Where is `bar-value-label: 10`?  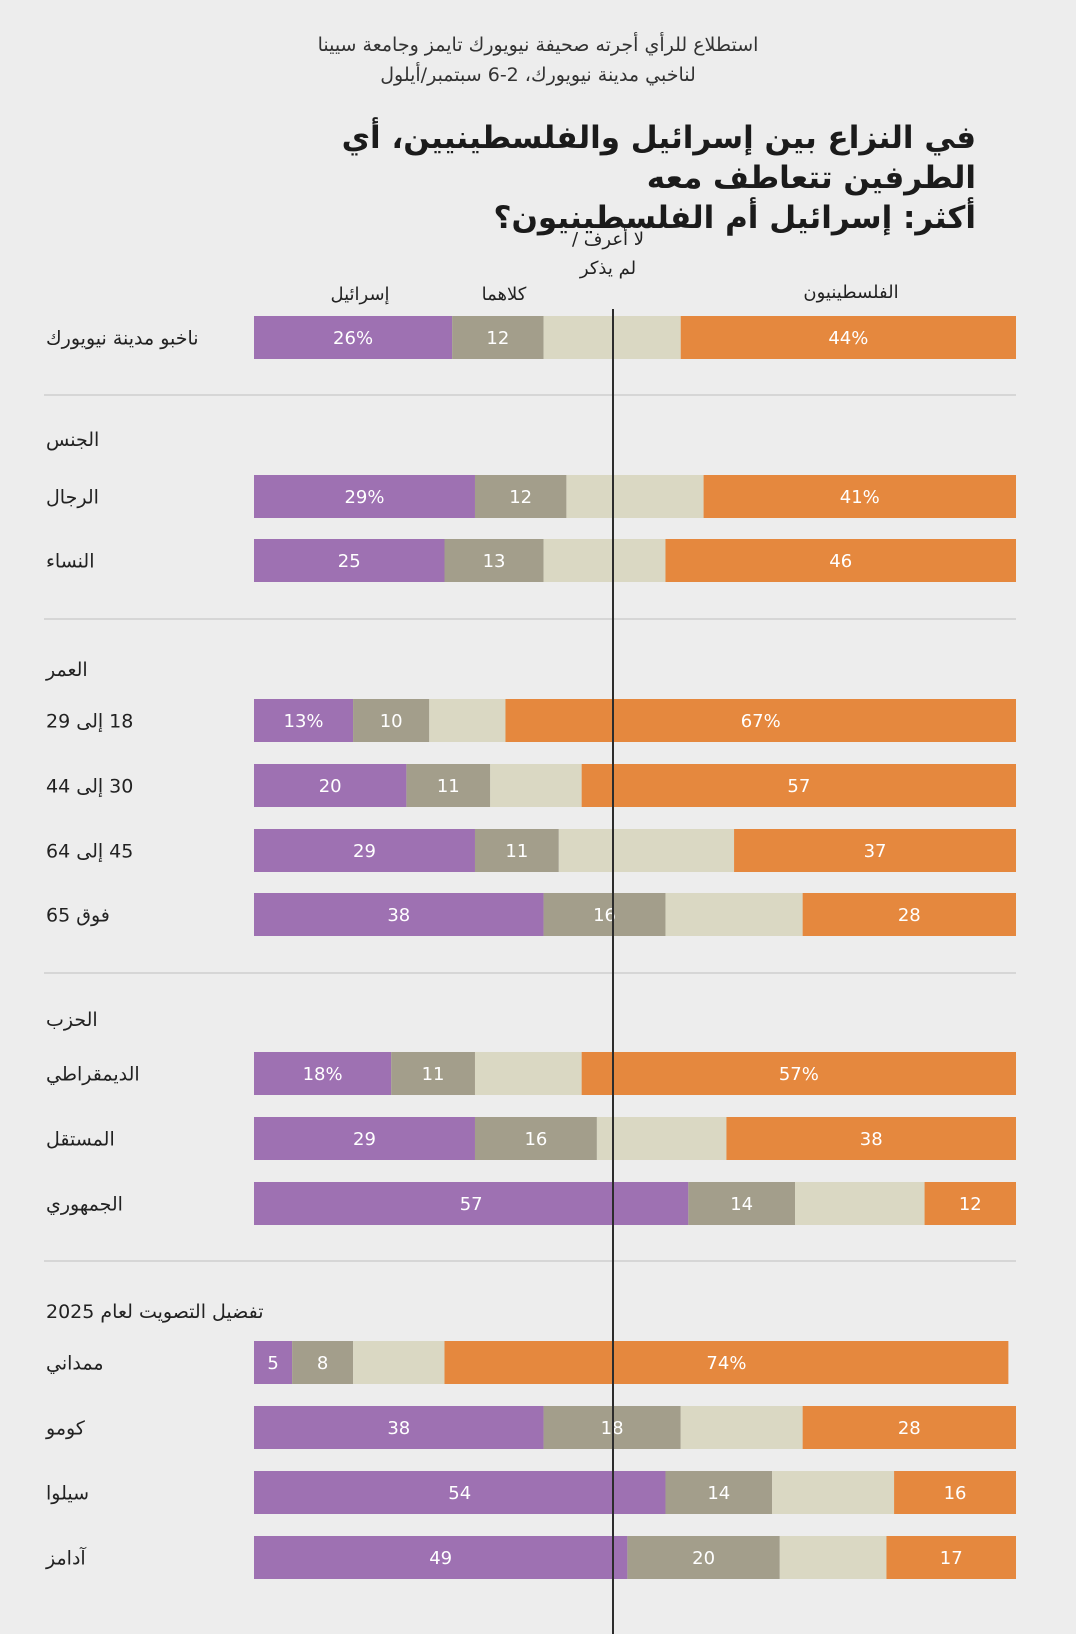
bar-value-label: 10 is located at coordinates (391, 721).